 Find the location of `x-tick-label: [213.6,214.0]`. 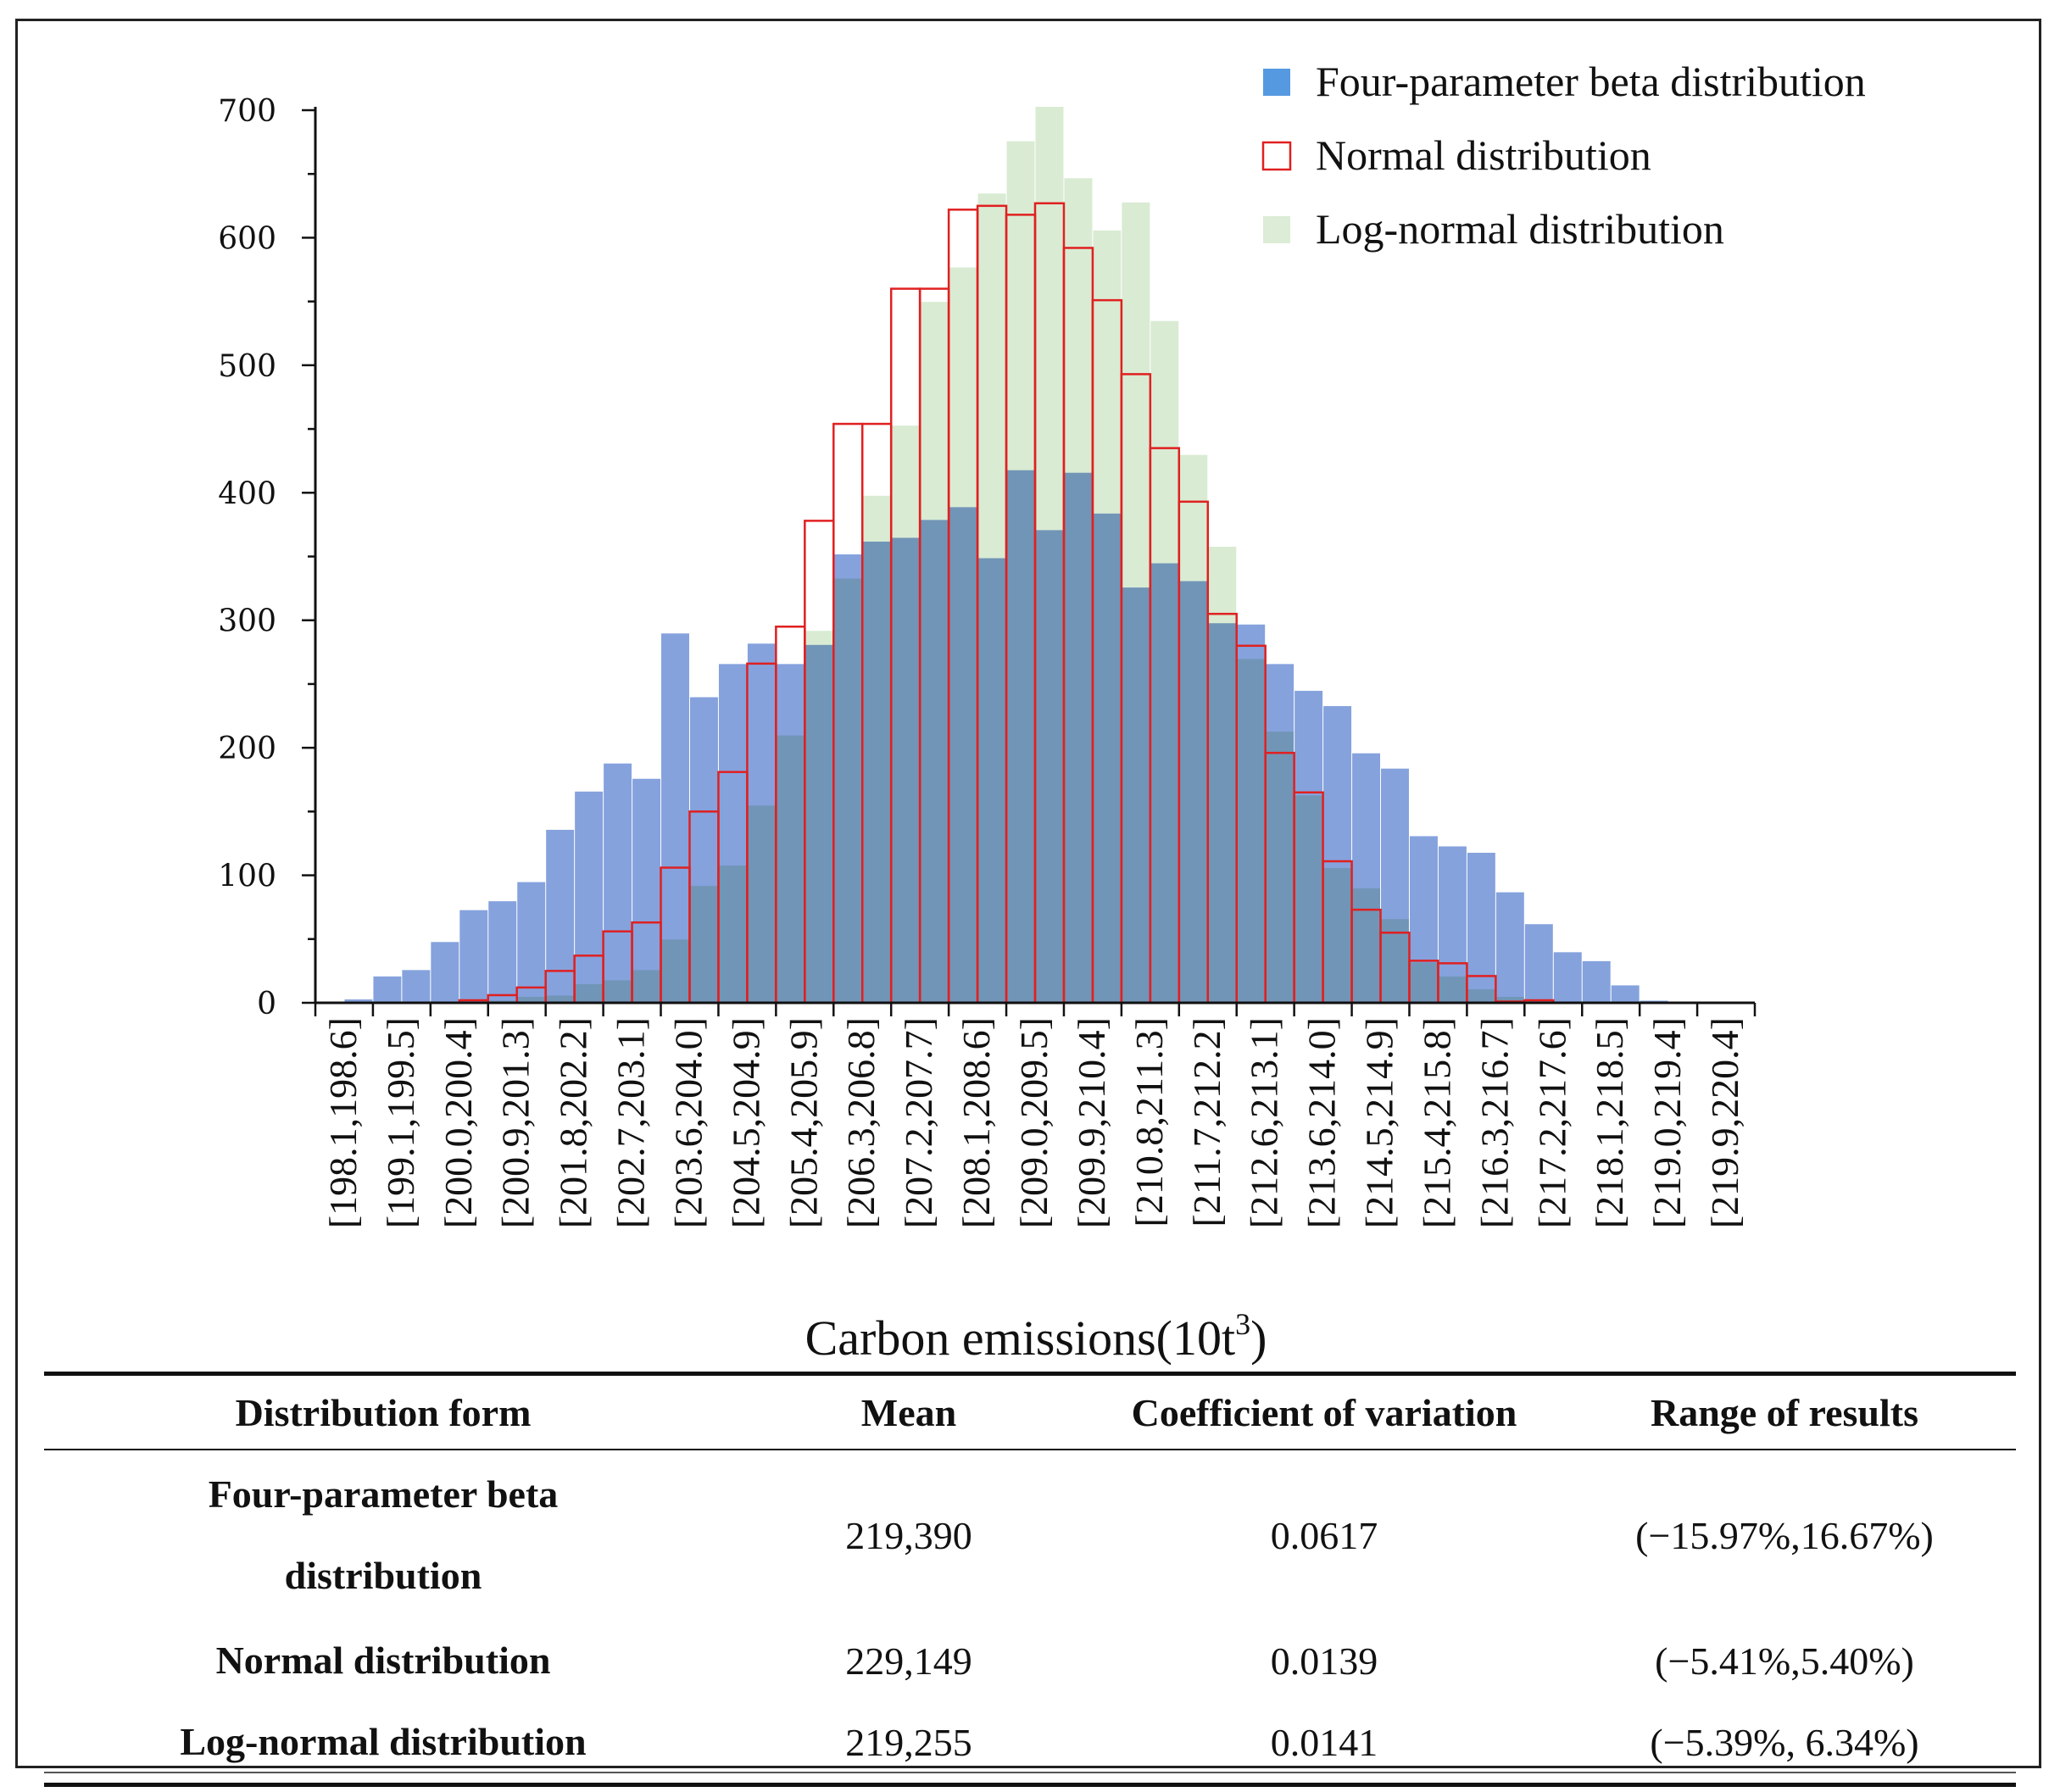

x-tick-label: [213.6,214.0] is located at coordinates (1322, 1122).